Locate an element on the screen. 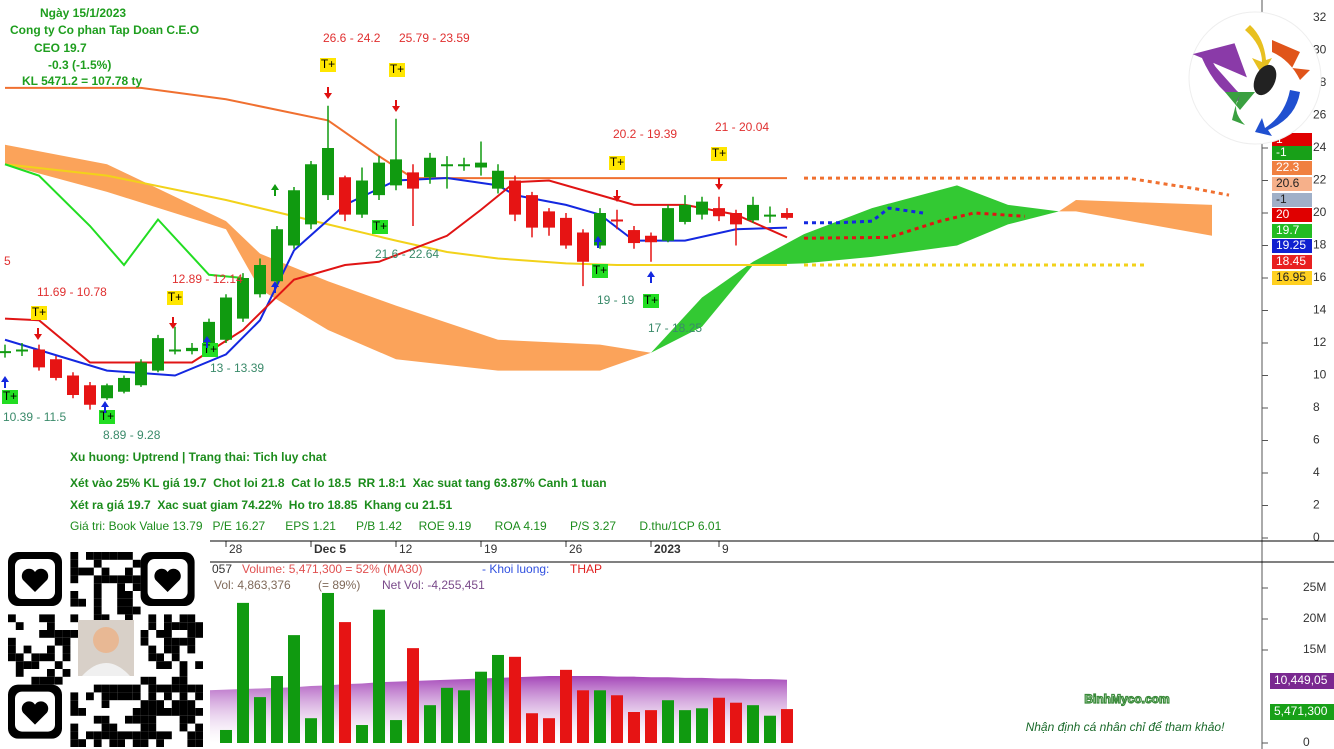 This screenshot has width=1334, height=749. indicator-line is located at coordinates (124, 221).